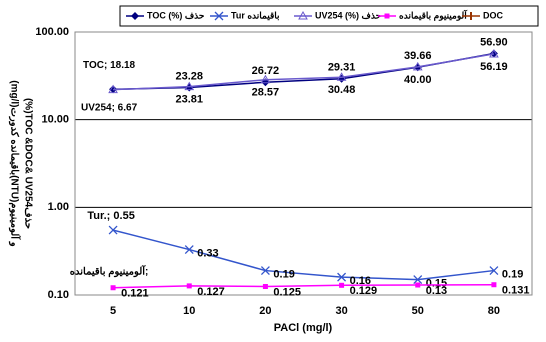 This screenshot has width=546, height=342. I want to click on data-label: 56.19, so click(494, 67).